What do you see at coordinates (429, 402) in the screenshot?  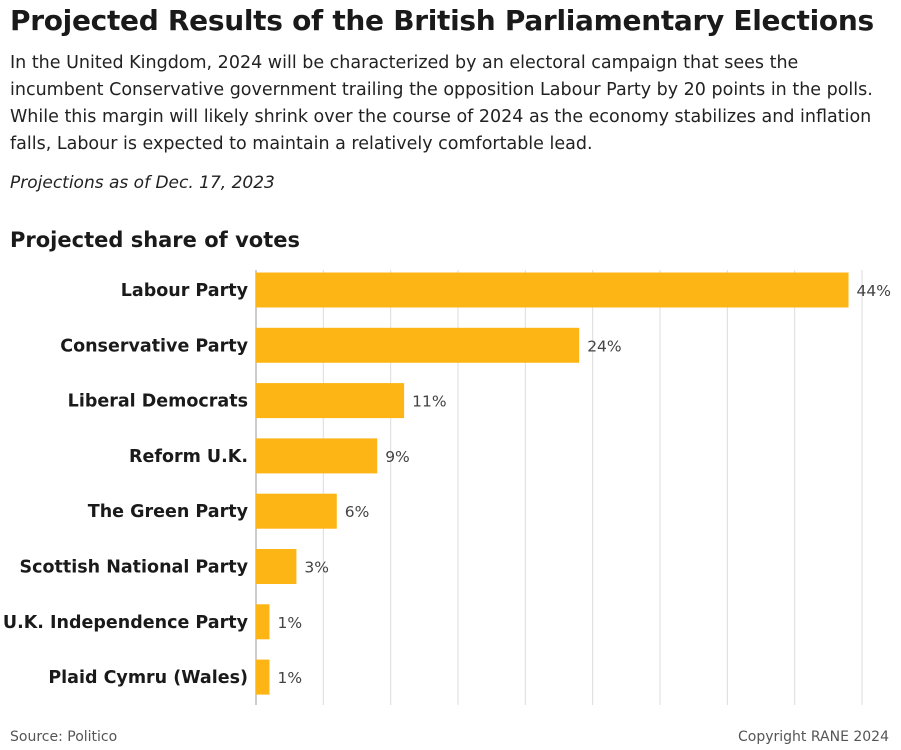 I see `data-label: 11%` at bounding box center [429, 402].